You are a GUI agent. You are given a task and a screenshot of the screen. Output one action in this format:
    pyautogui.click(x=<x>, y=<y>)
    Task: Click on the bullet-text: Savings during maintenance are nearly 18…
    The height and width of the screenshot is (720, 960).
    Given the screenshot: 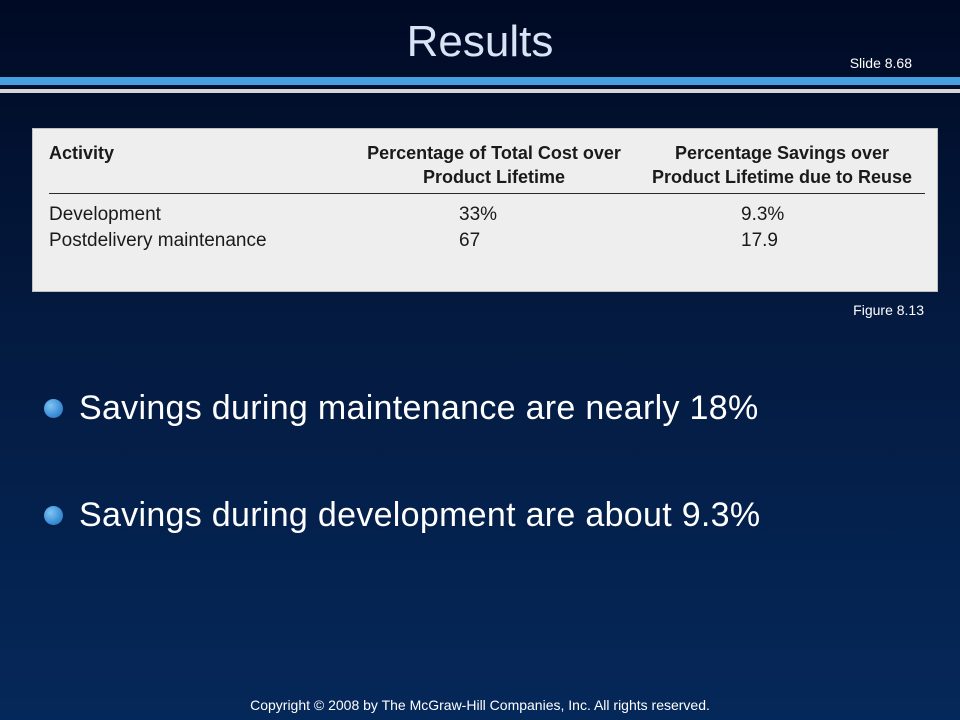 What is the action you would take?
    pyautogui.click(x=419, y=407)
    